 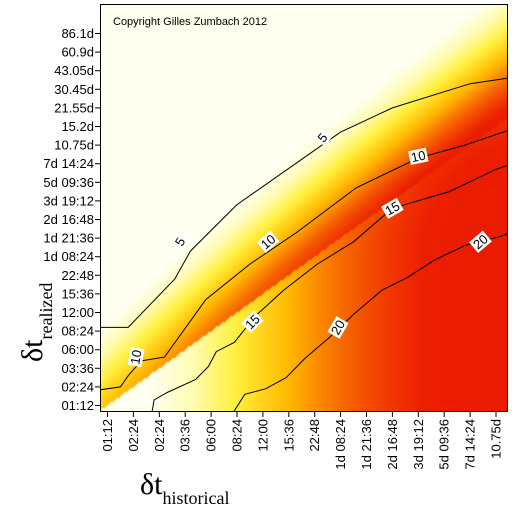 What do you see at coordinates (77, 331) in the screenshot?
I see `y-tick-label: 08:24` at bounding box center [77, 331].